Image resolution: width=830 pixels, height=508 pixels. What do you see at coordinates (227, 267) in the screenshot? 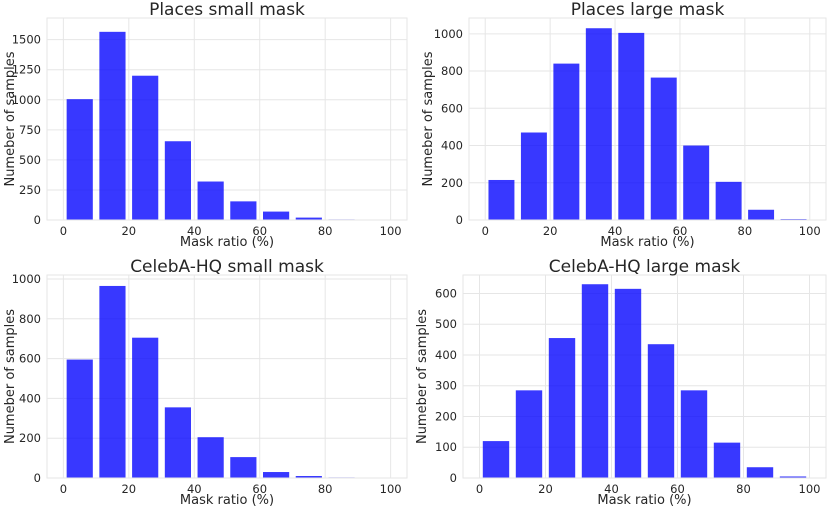
I see `chart-title: CelebA-HQ small mask` at bounding box center [227, 267].